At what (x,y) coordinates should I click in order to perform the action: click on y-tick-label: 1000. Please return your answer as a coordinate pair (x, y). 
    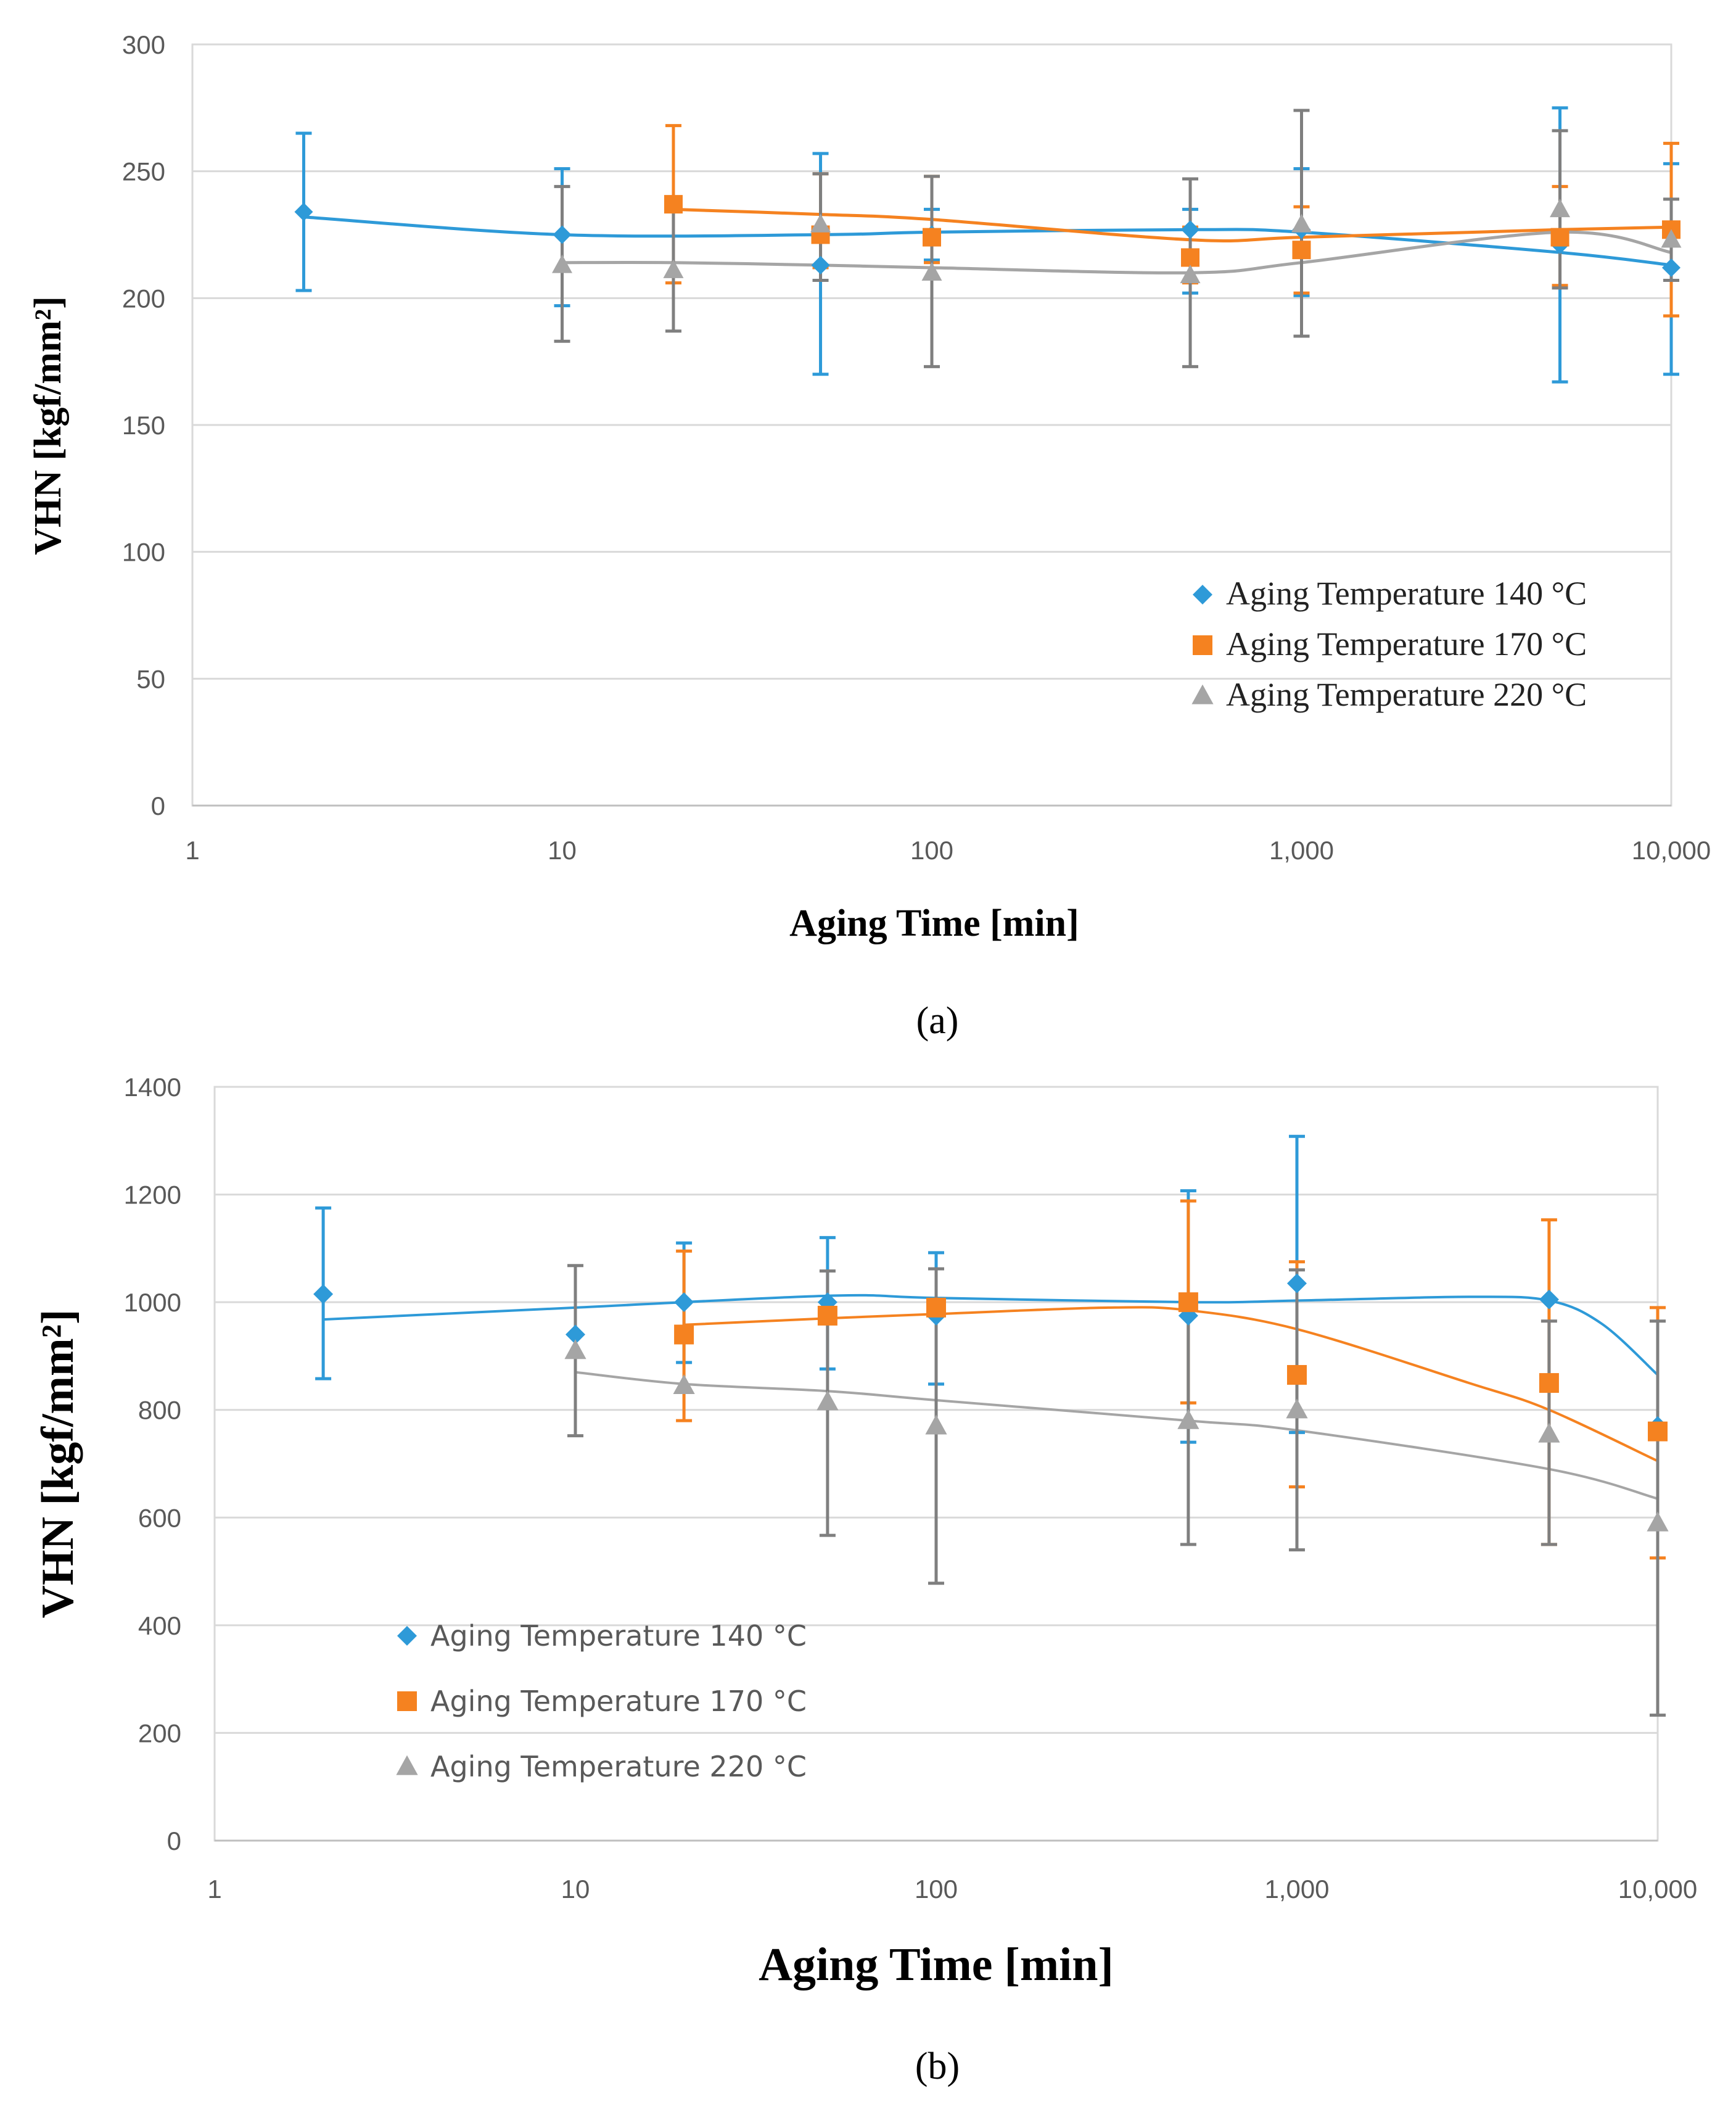
    Looking at the image, I should click on (152, 1302).